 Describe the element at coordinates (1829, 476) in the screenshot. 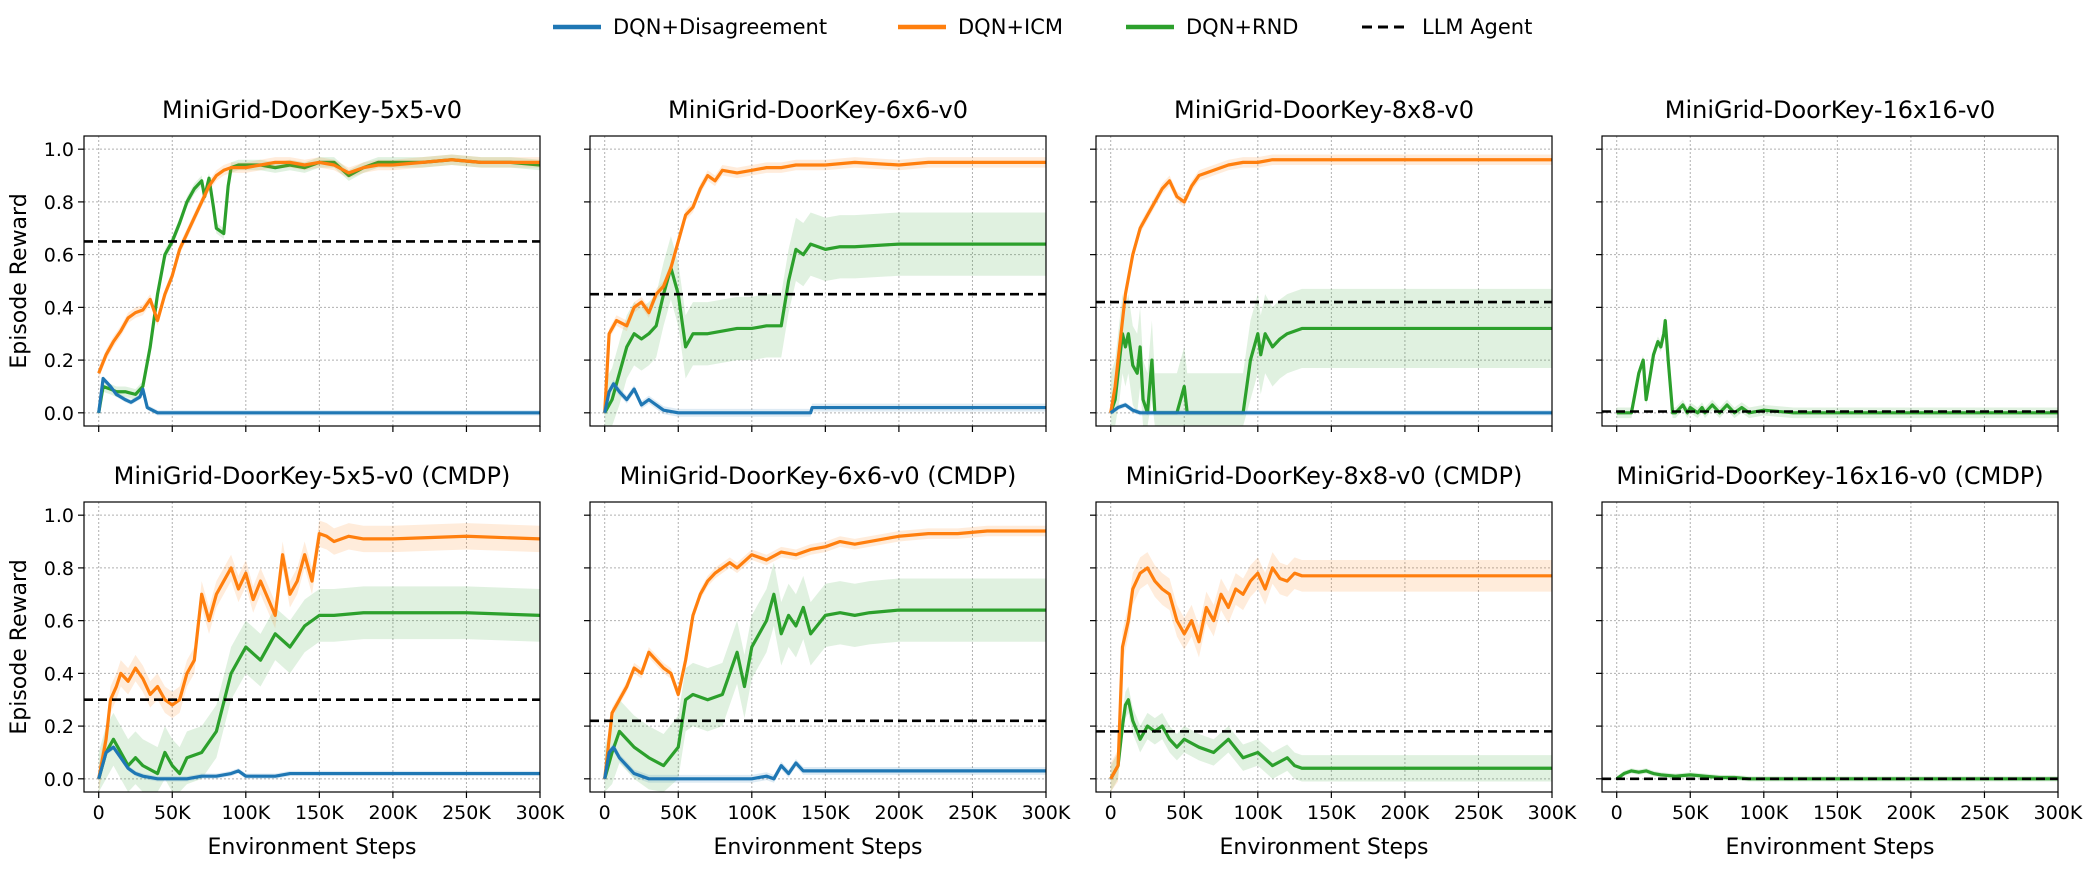

I see `panel-title: MiniGrid-DoorKey-16x16-v0 (CMDP)` at that location.